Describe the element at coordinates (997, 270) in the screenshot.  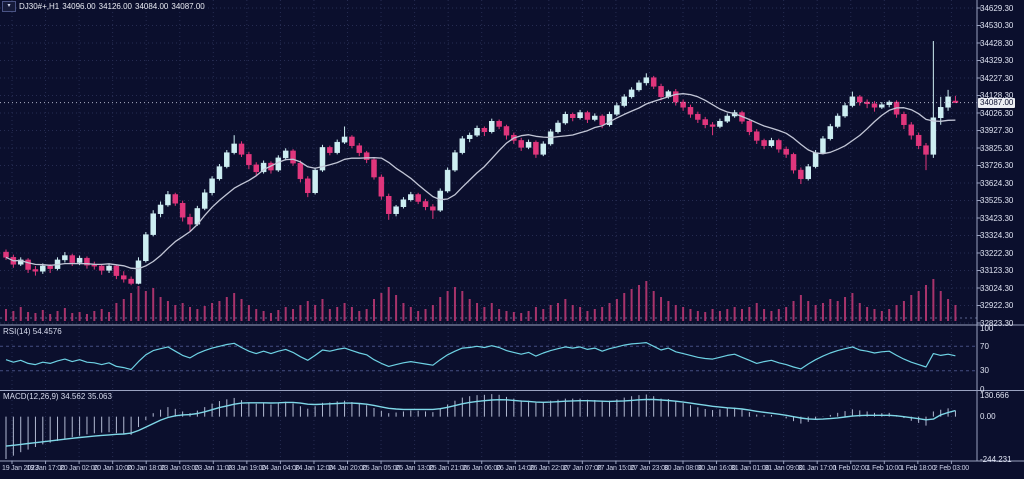
I see `price-axis-label: 33123.30` at that location.